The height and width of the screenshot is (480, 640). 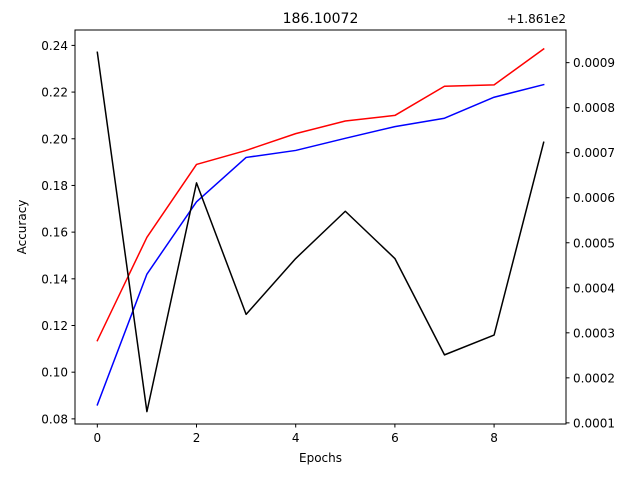 What do you see at coordinates (594, 63) in the screenshot?
I see `y2-tick-label: 0.0009` at bounding box center [594, 63].